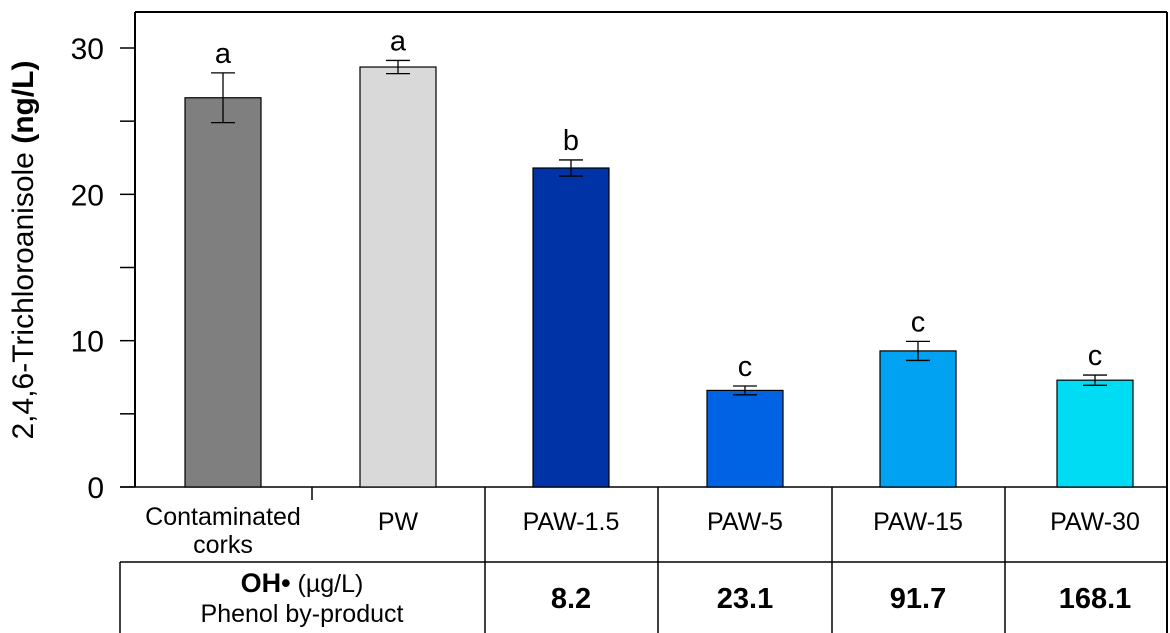  Describe the element at coordinates (571, 599) in the screenshot. I see `table-value: 8.2` at that location.